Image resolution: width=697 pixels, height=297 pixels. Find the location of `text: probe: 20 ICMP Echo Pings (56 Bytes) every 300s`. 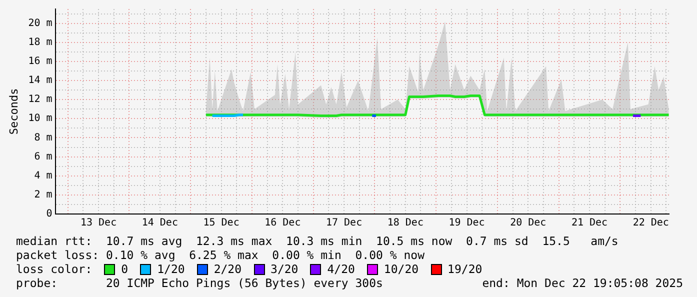

text: probe: 20 ICMP Echo Pings (56 Bytes) every 300s is located at coordinates (199, 283).